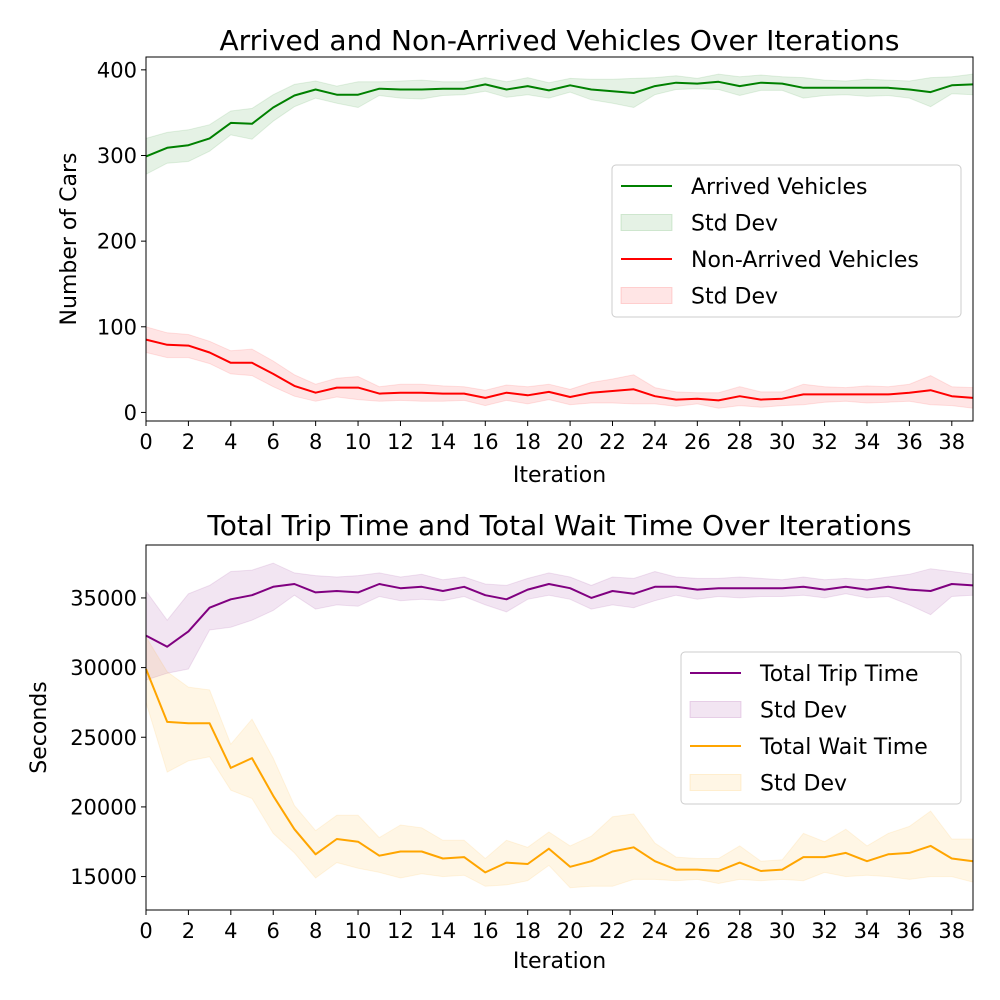  What do you see at coordinates (117, 242) in the screenshot?
I see `y-tick-label: 200` at bounding box center [117, 242].